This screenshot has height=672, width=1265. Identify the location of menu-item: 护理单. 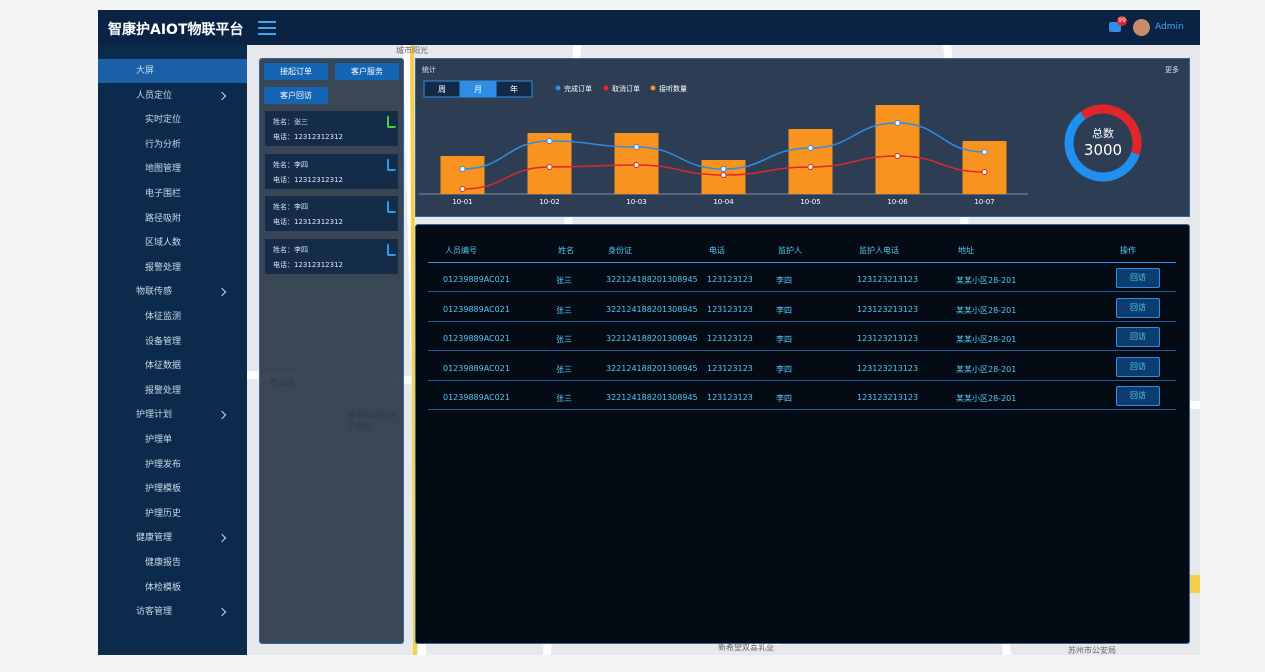
(172, 440).